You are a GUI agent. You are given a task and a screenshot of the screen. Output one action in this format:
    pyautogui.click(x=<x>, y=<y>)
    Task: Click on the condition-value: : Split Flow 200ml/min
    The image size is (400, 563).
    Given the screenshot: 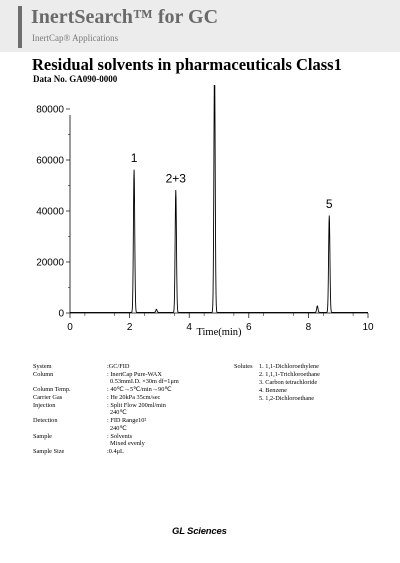 What is the action you would take?
    pyautogui.click(x=136, y=406)
    